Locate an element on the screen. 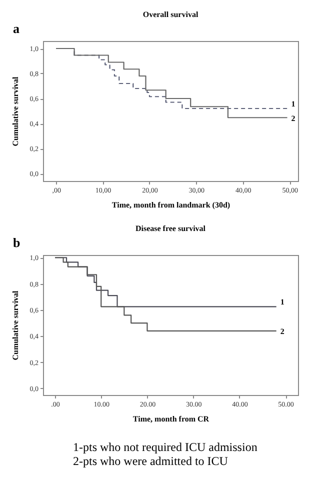 The image size is (332, 497). text: 1-pts who not required ICU admission is located at coordinates (165, 447).